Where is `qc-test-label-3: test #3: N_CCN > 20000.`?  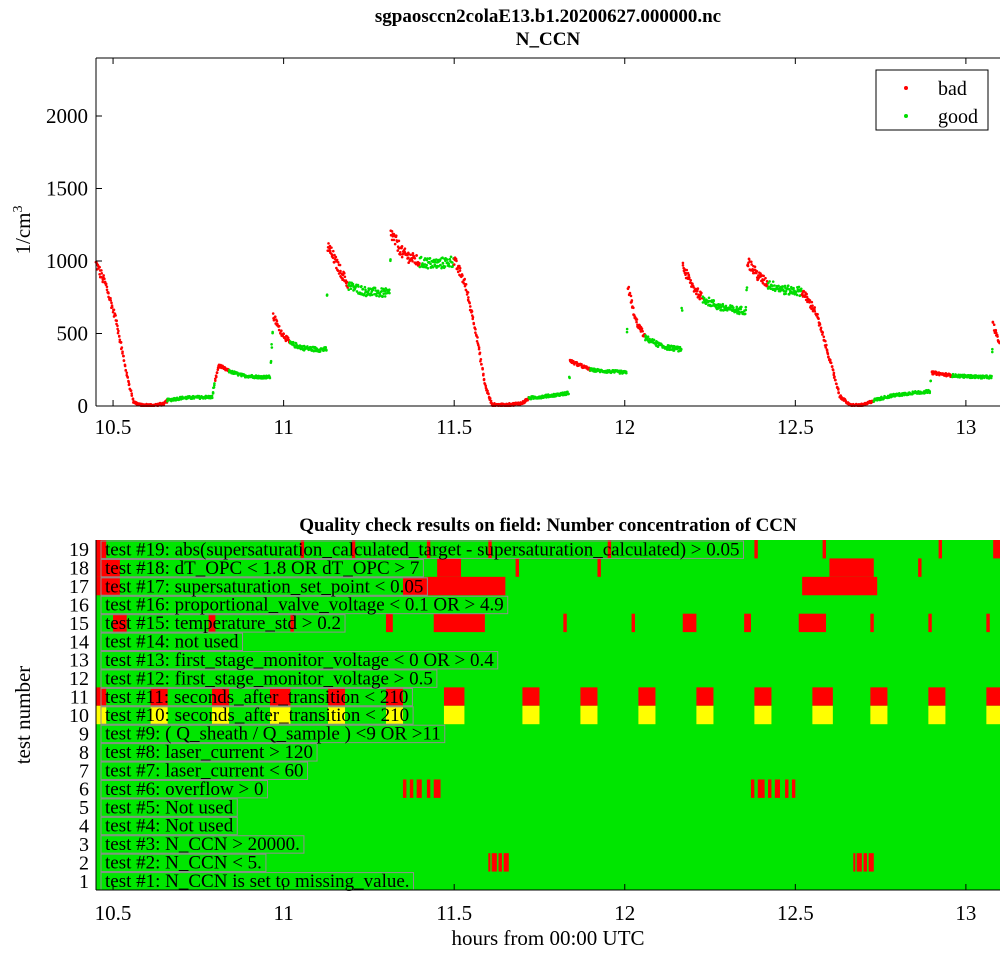 qc-test-label-3: test #3: N_CCN > 20000. is located at coordinates (202, 844).